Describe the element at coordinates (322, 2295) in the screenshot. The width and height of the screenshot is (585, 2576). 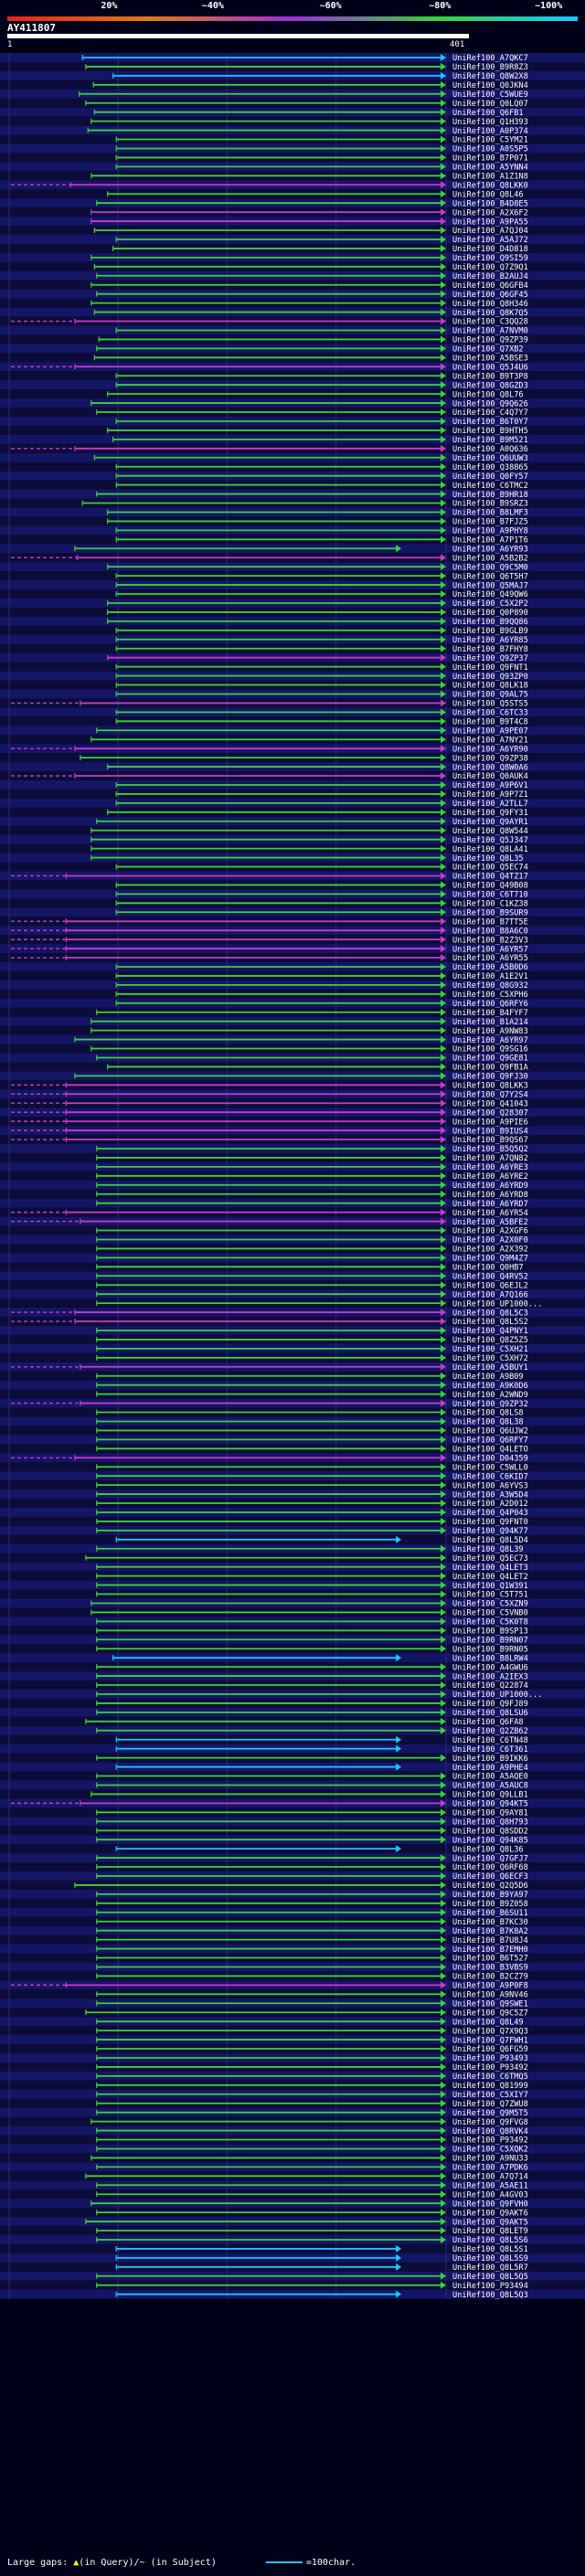
I see `alignment-hit: UniRef100_Q8L5Q3` at that location.